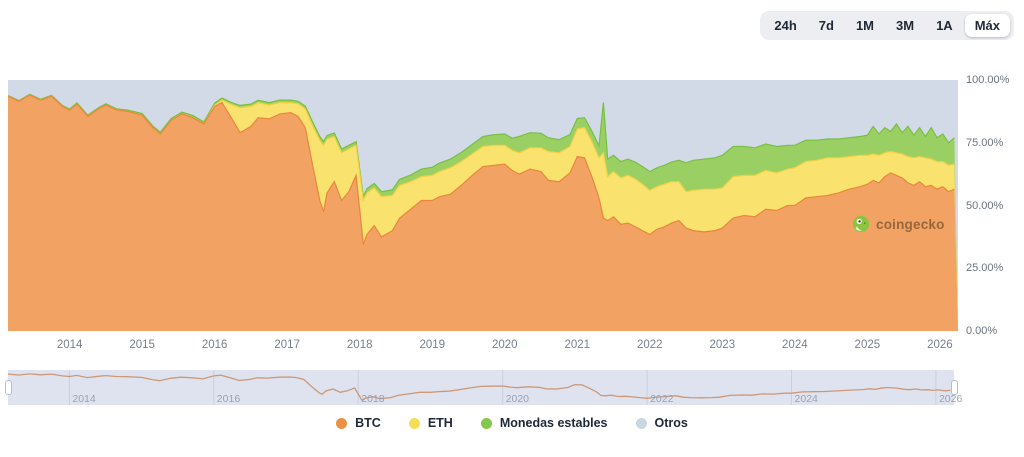 Image resolution: width=1024 pixels, height=457 pixels. I want to click on legend-label: Otros, so click(671, 423).